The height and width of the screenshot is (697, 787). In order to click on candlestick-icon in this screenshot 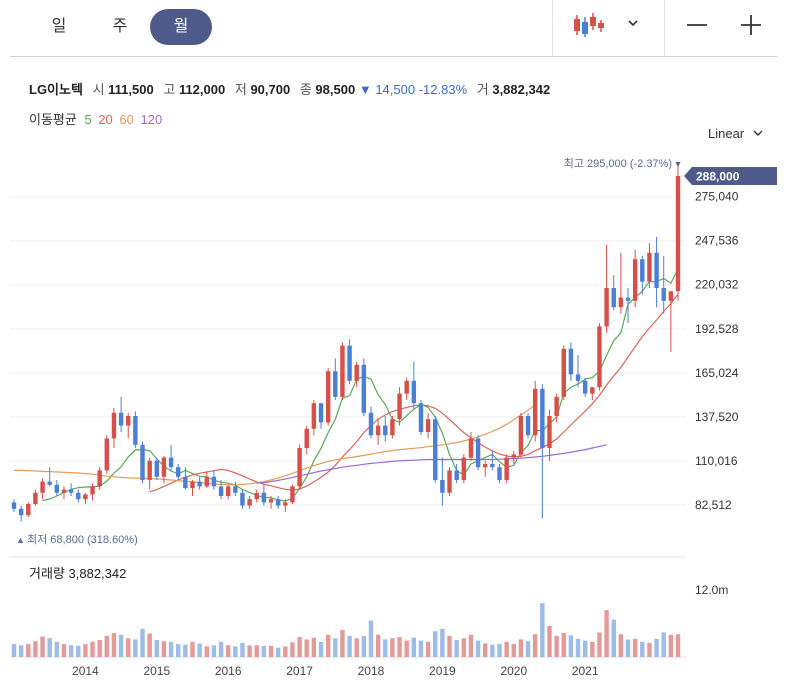, I will do `click(590, 25)`.